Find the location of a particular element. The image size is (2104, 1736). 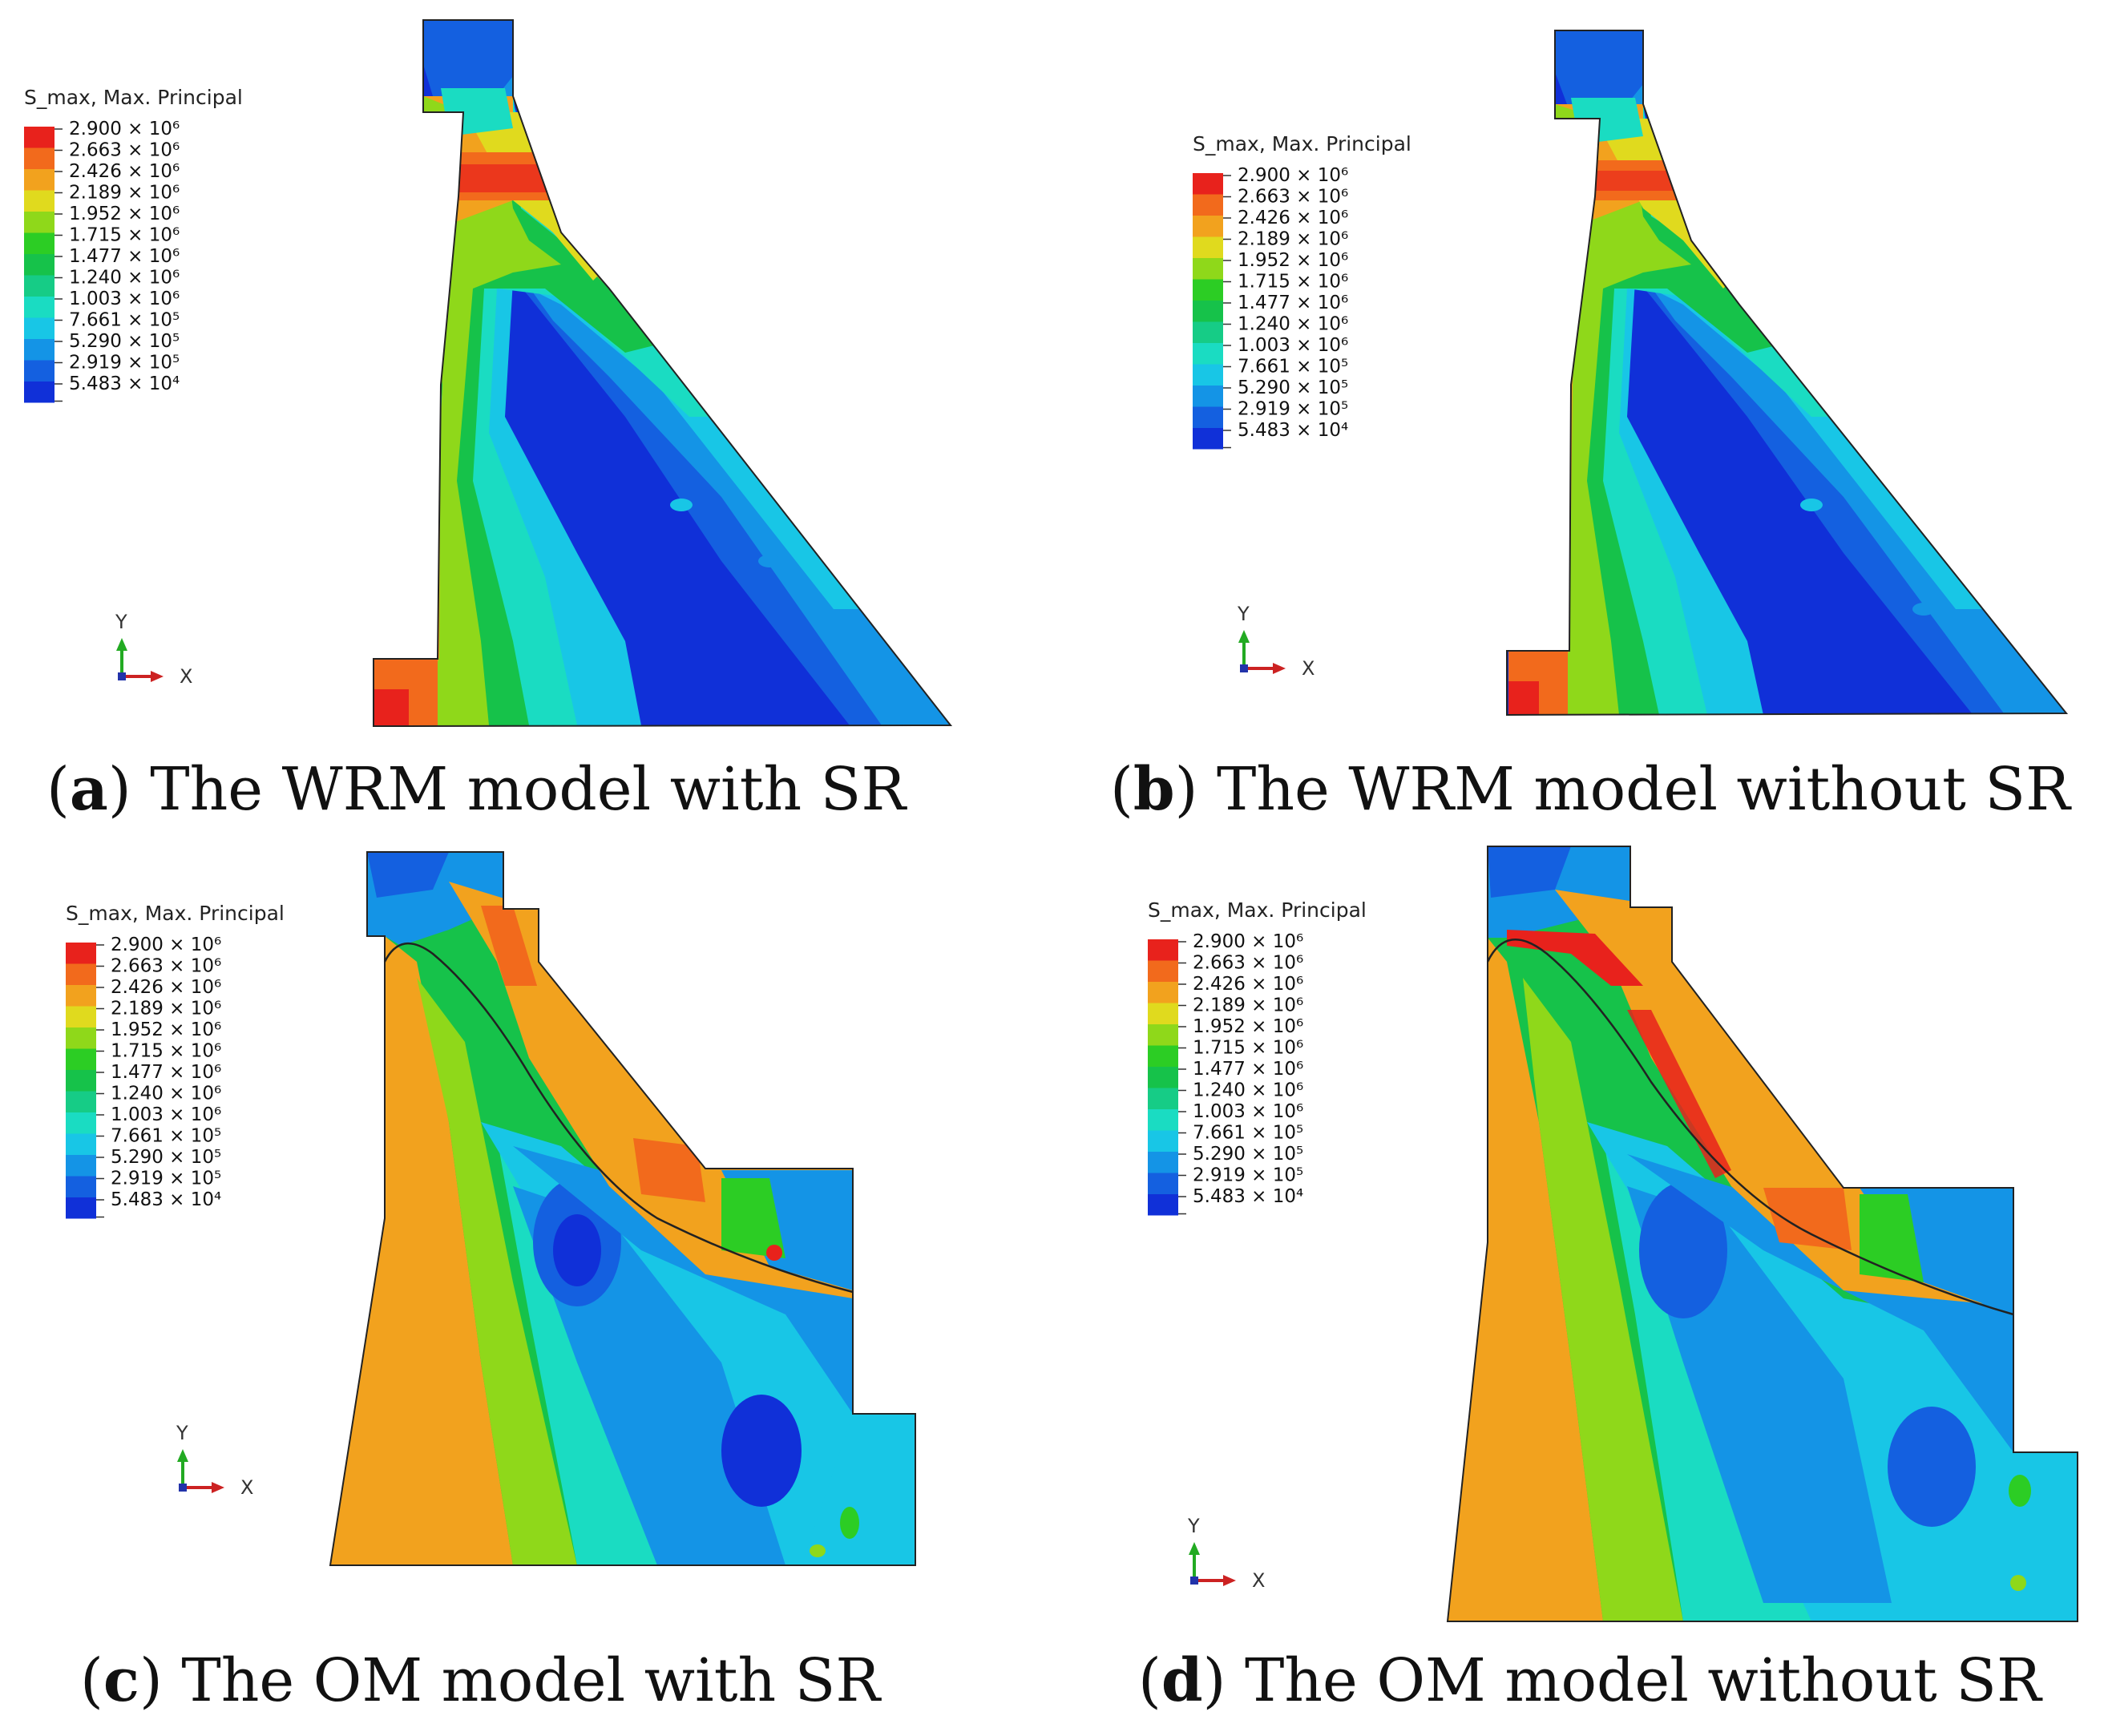

caption-panel-a: (a) The WRM model with SR is located at coordinates (476, 789).